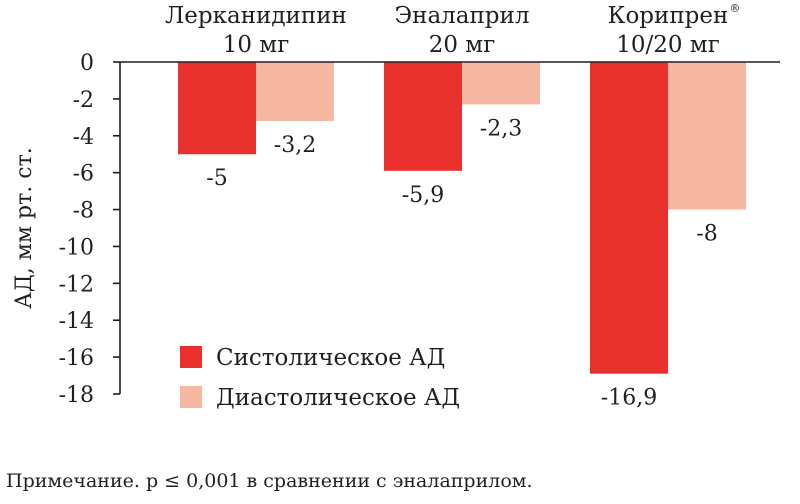  What do you see at coordinates (24, 227) in the screenshot?
I see `y-axis-label: АД, мм рт. ст.` at bounding box center [24, 227].